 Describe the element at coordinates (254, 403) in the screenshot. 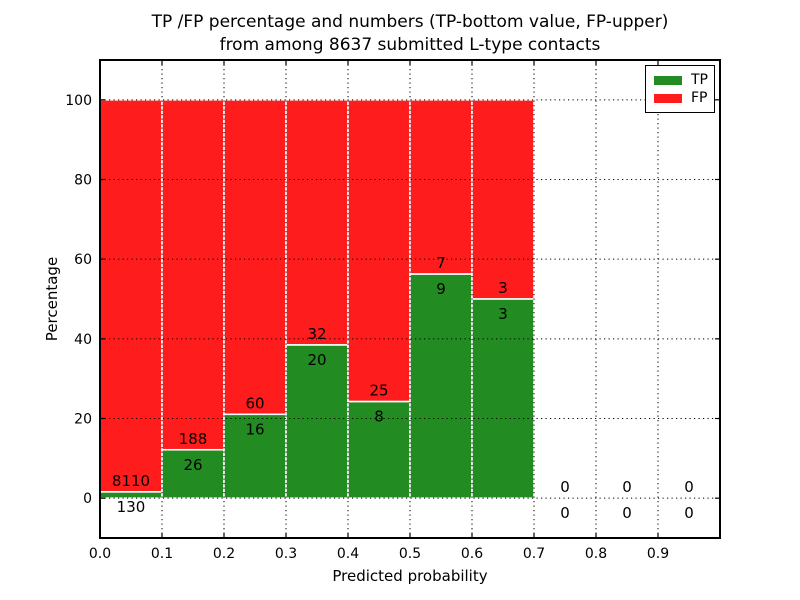

I see `fp-count-label: 60` at that location.